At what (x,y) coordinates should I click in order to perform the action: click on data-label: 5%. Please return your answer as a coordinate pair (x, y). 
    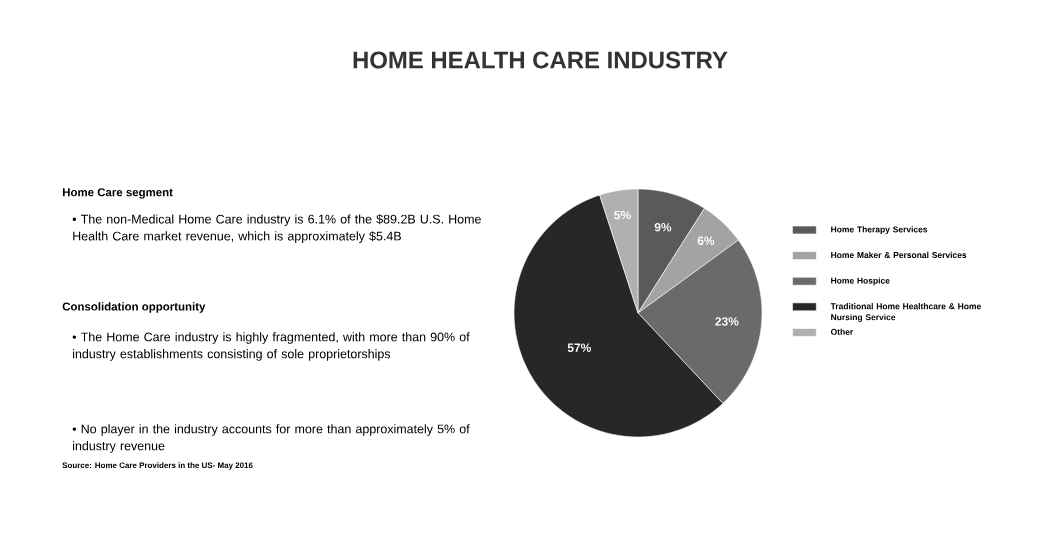
    Looking at the image, I should click on (622, 215).